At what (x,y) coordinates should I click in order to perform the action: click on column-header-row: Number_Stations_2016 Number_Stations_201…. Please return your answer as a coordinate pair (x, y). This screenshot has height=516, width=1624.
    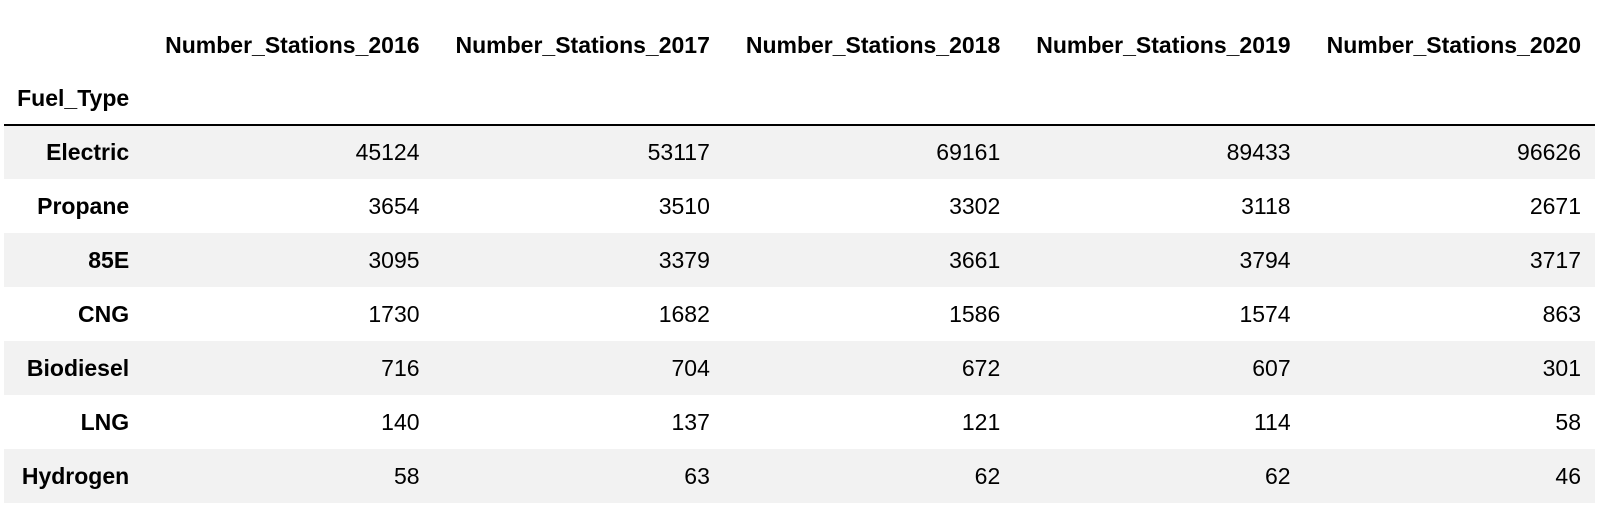
    Looking at the image, I should click on (799, 45).